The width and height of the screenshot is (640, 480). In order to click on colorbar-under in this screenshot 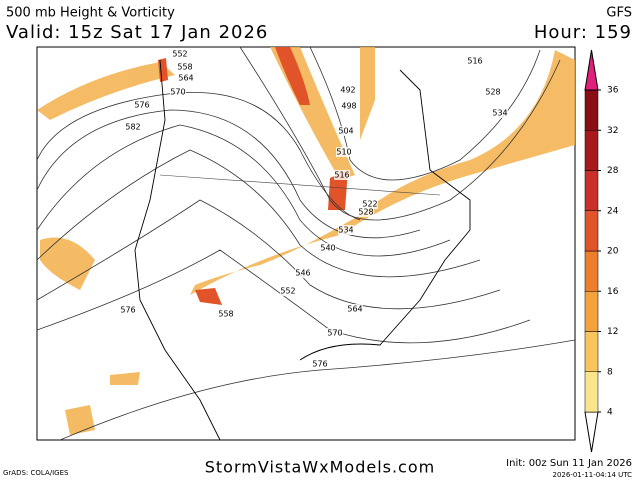, I will do `click(591, 432)`.